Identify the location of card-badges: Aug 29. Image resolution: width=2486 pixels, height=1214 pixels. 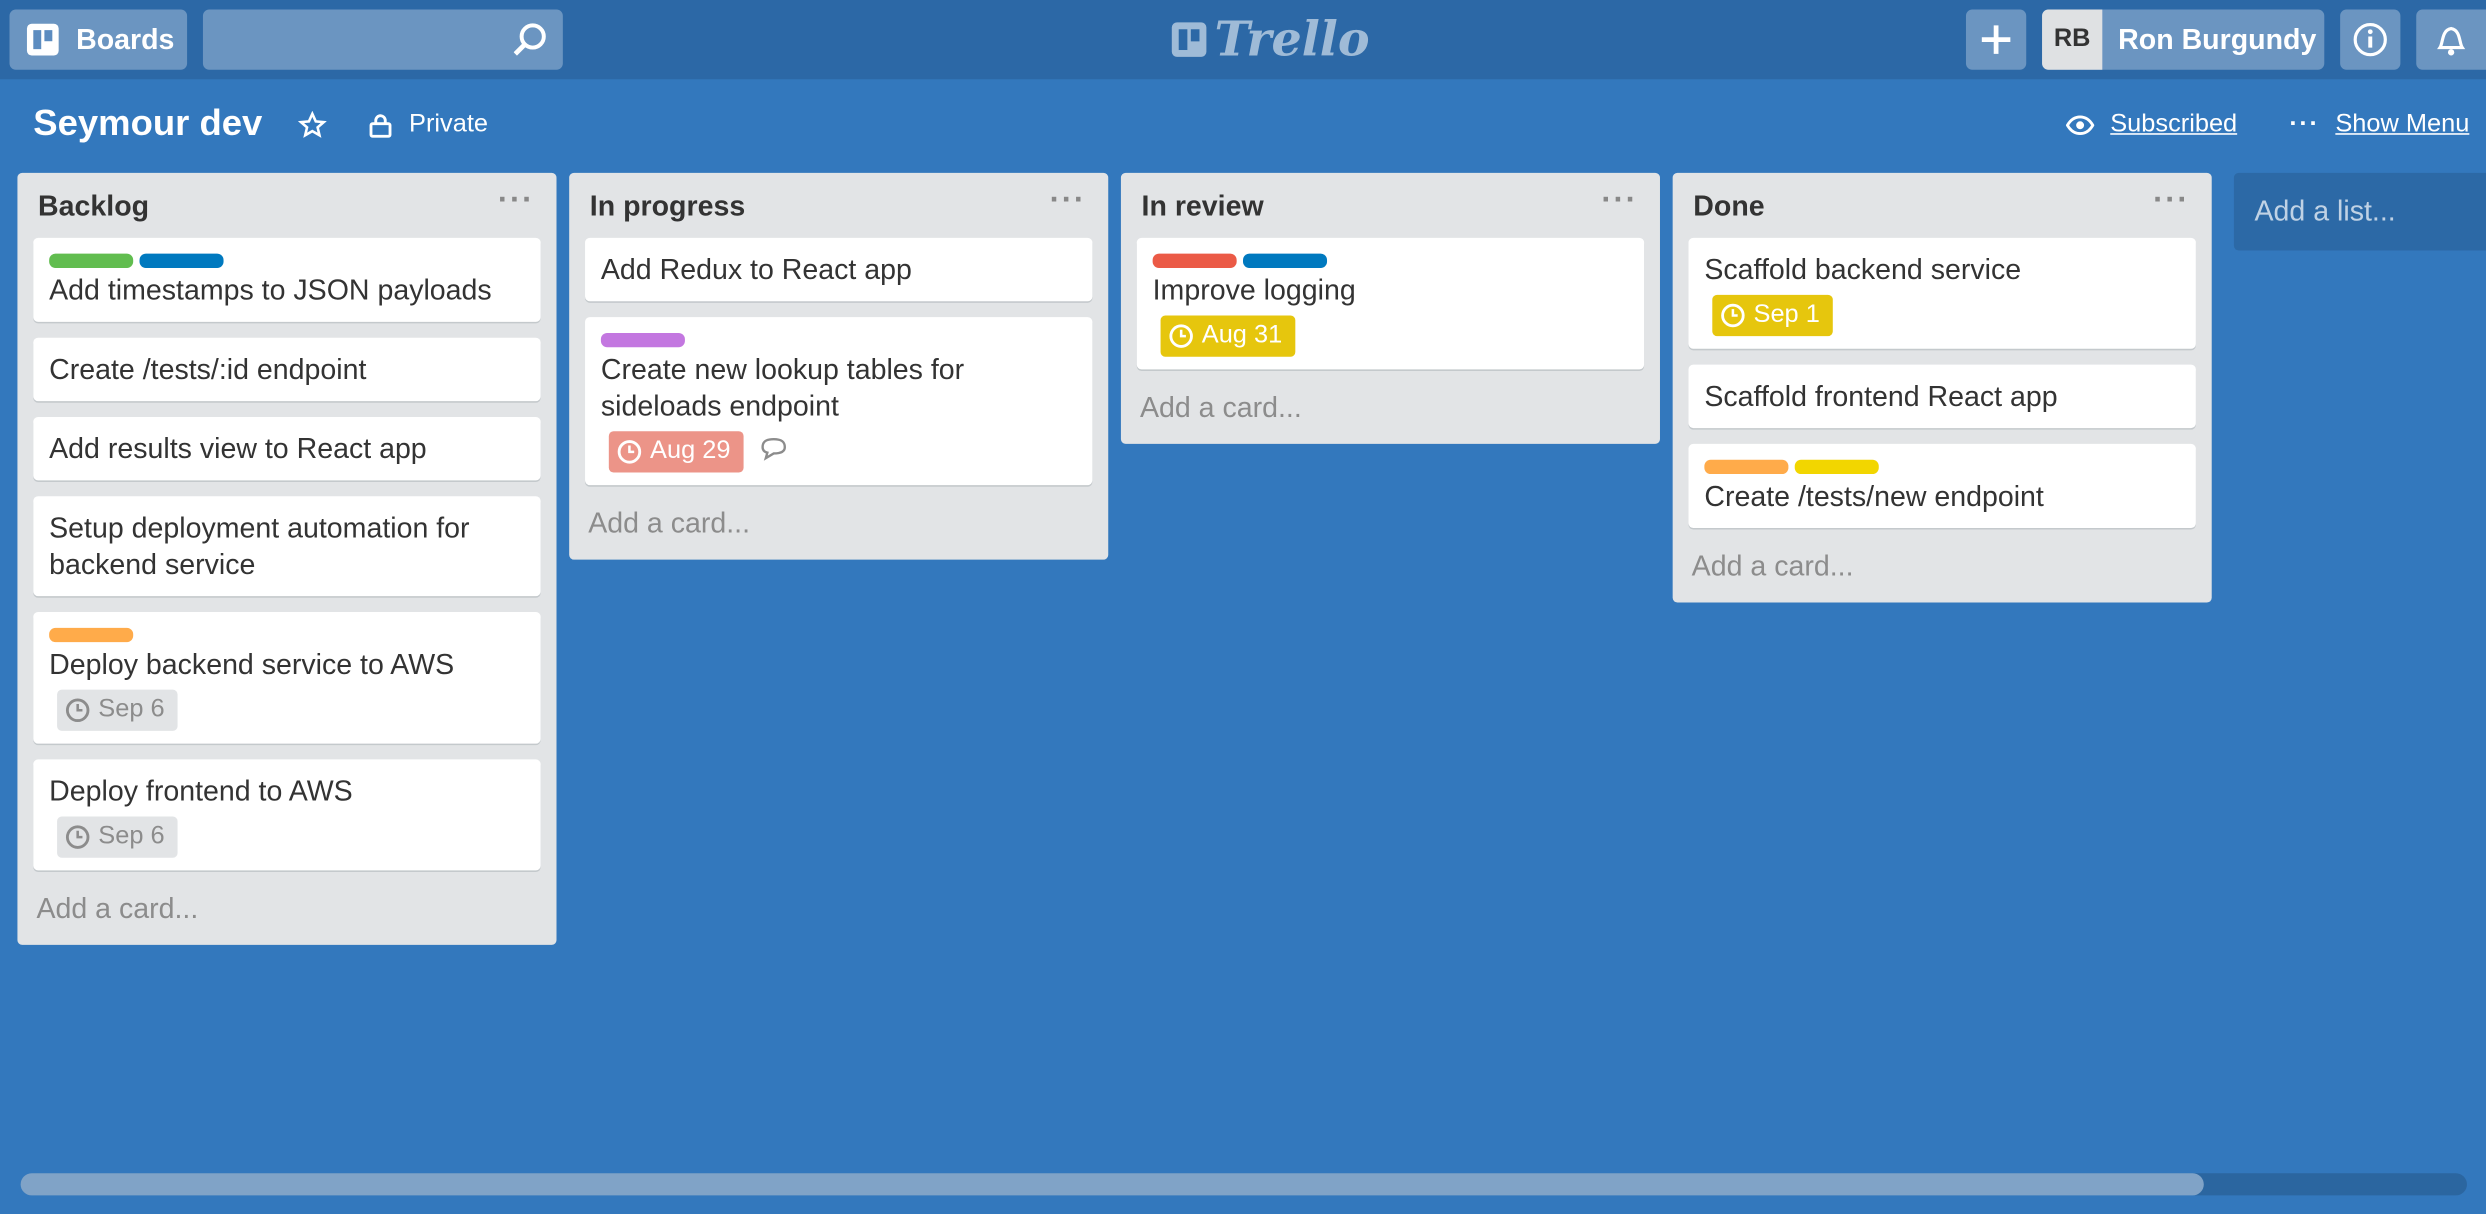
(842, 452).